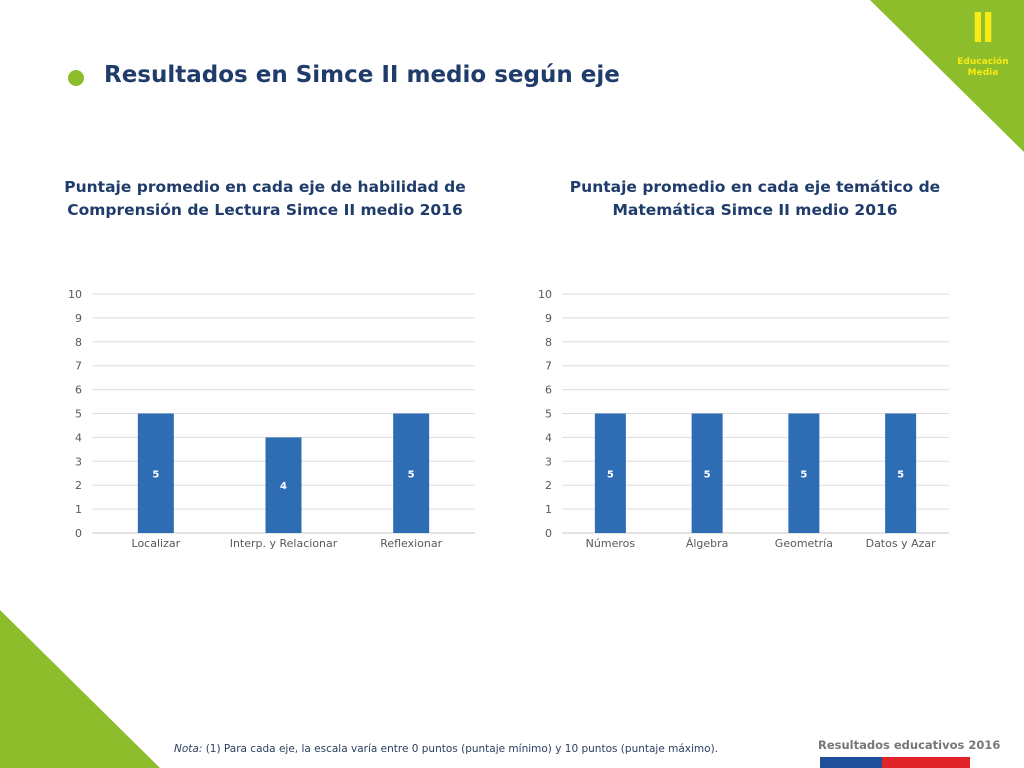 This screenshot has height=768, width=1024. What do you see at coordinates (411, 543) in the screenshot?
I see `x-category-label: Reflexionar` at bounding box center [411, 543].